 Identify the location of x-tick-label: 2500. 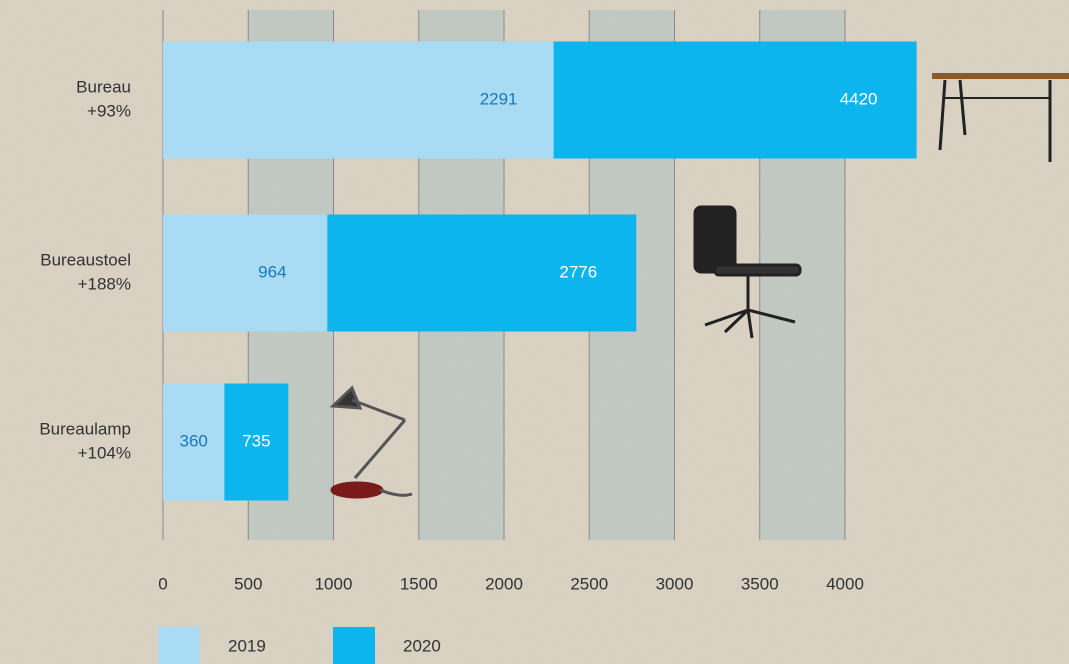
(589, 583).